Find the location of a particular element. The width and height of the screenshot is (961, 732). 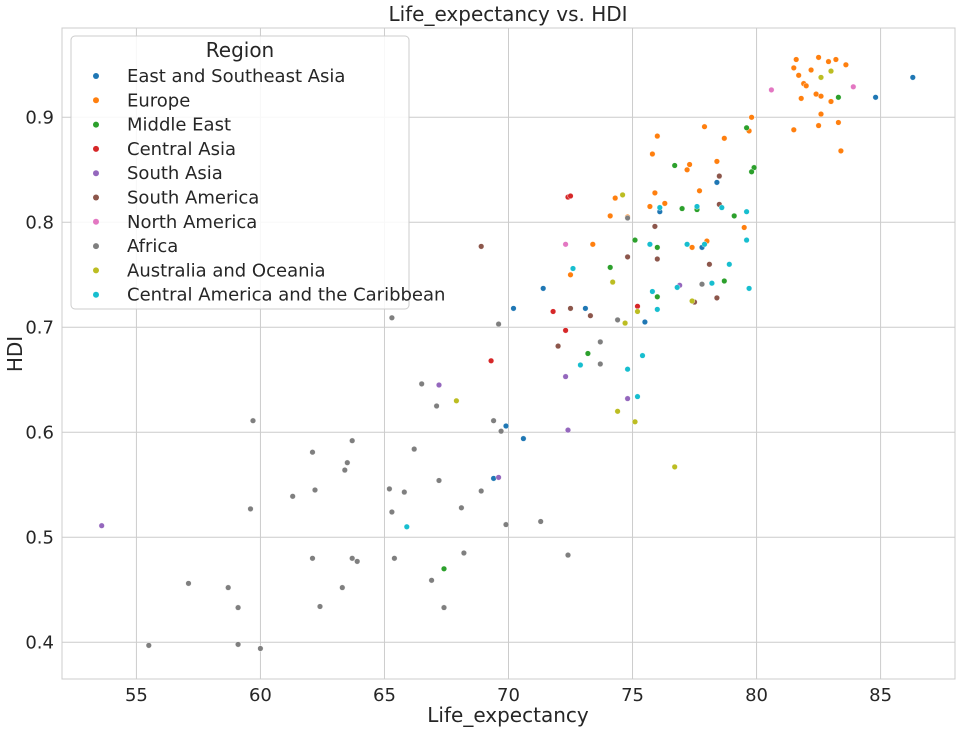

legend-label: Australia and Oceania is located at coordinates (226, 270).